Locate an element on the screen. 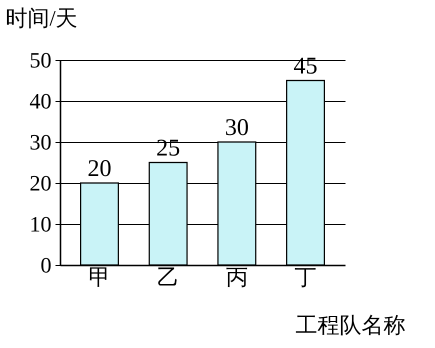 This screenshot has width=435, height=348. y-tick-label: 20 is located at coordinates (41, 183).